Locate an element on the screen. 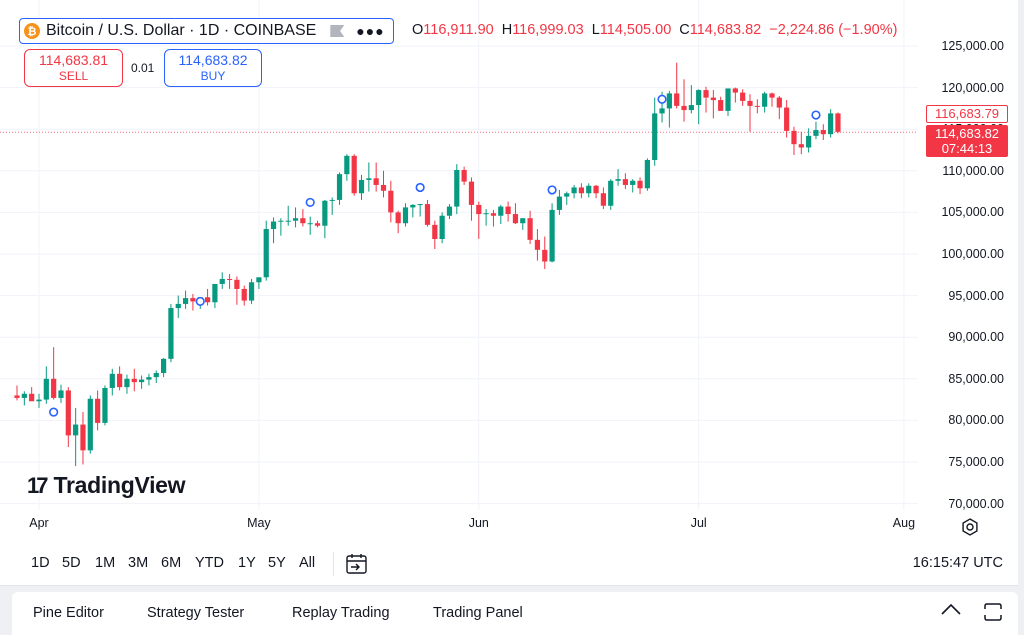 The height and width of the screenshot is (635, 1024). price-axis-label: 110,000.00 is located at coordinates (973, 170).